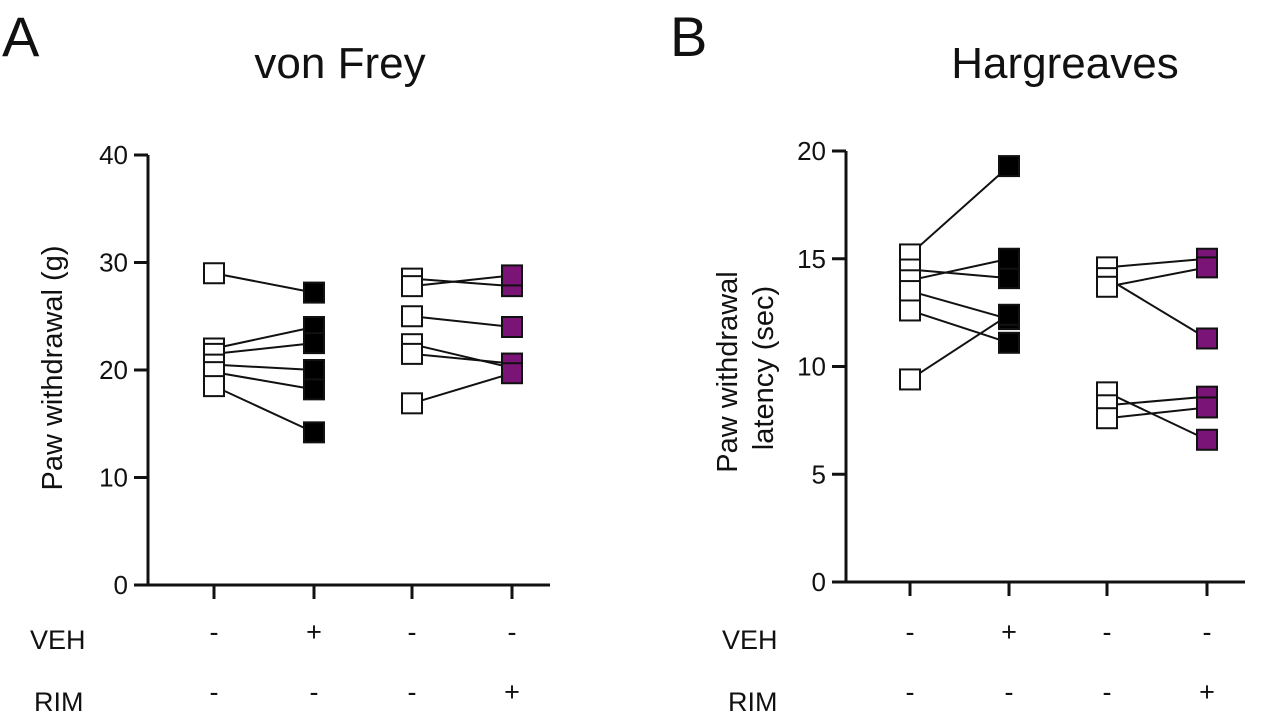 Image resolution: width=1280 pixels, height=717 pixels. I want to click on panel-b-row-label-rim: RIM, so click(753, 702).